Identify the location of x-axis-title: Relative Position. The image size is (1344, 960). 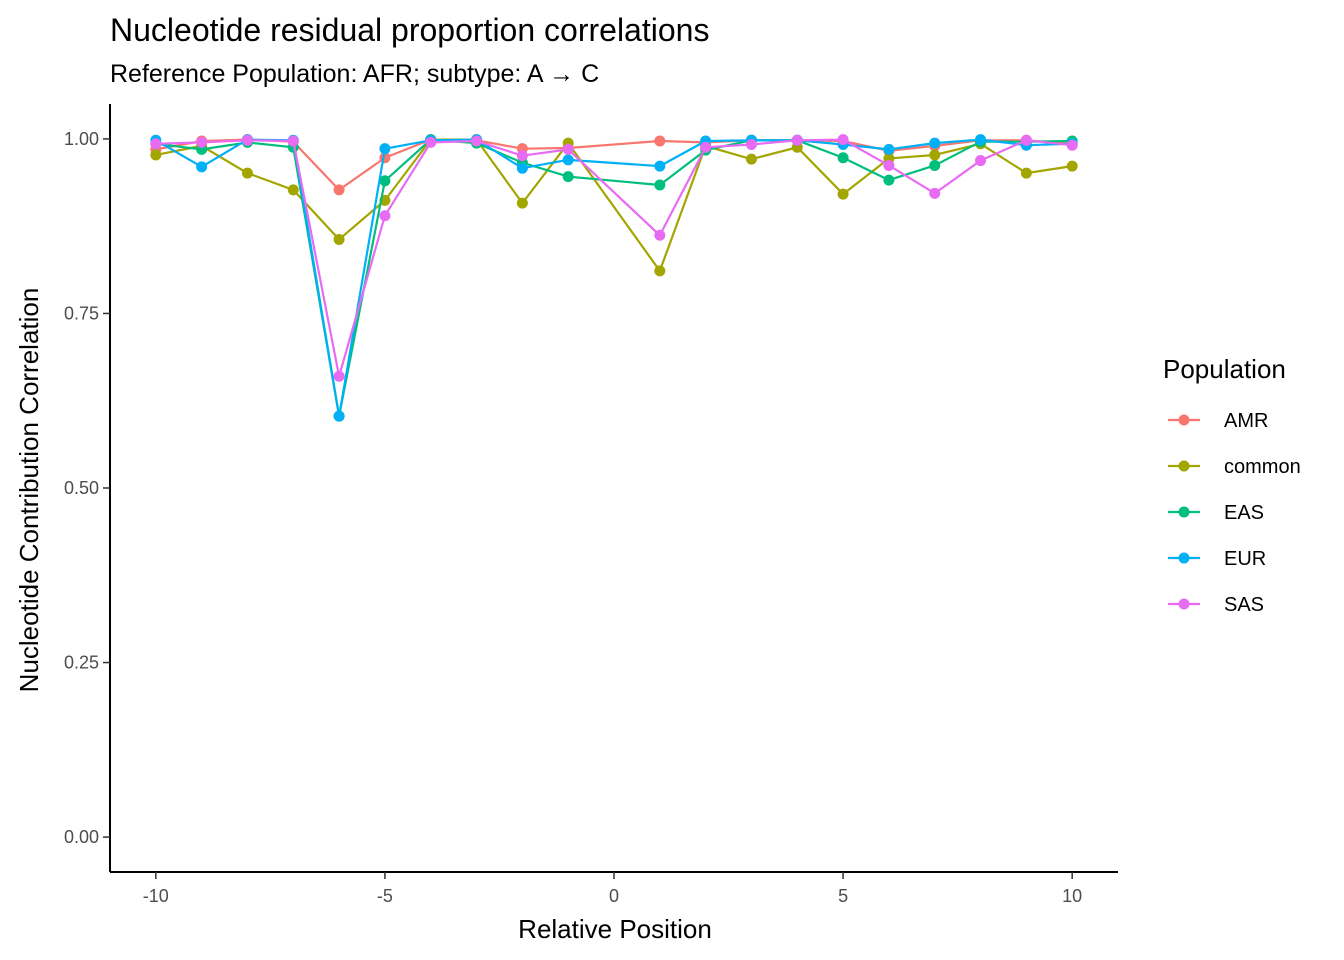
(615, 929).